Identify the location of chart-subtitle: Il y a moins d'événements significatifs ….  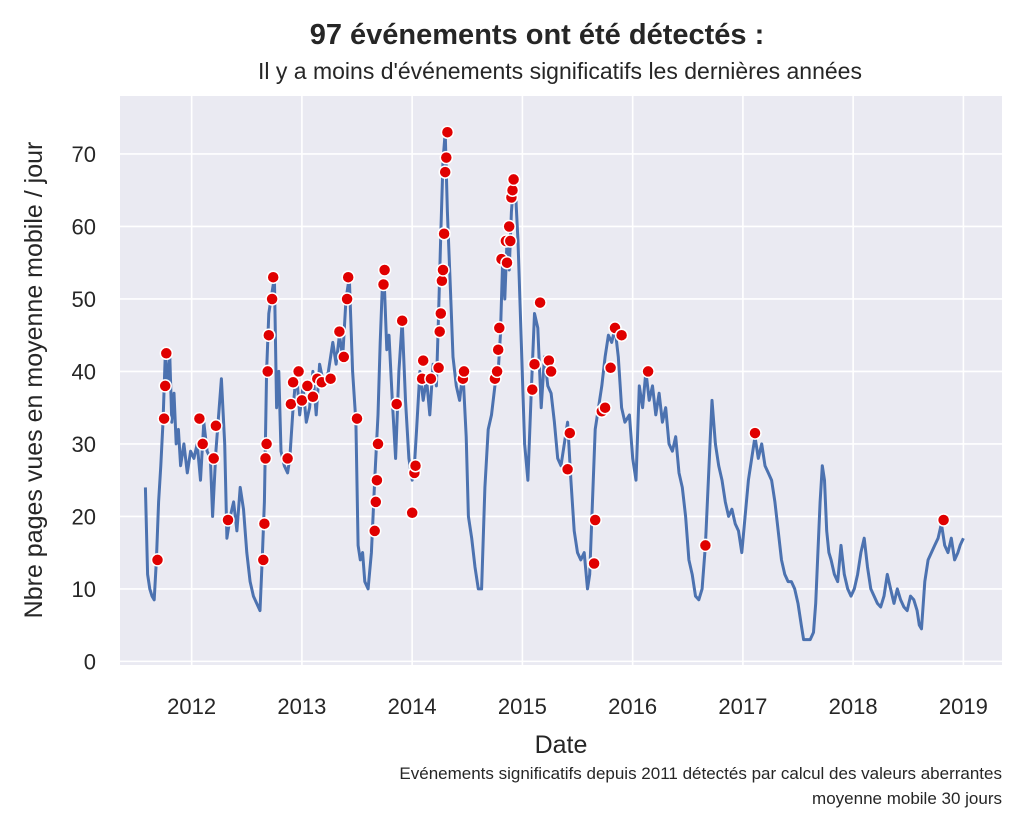
(560, 71).